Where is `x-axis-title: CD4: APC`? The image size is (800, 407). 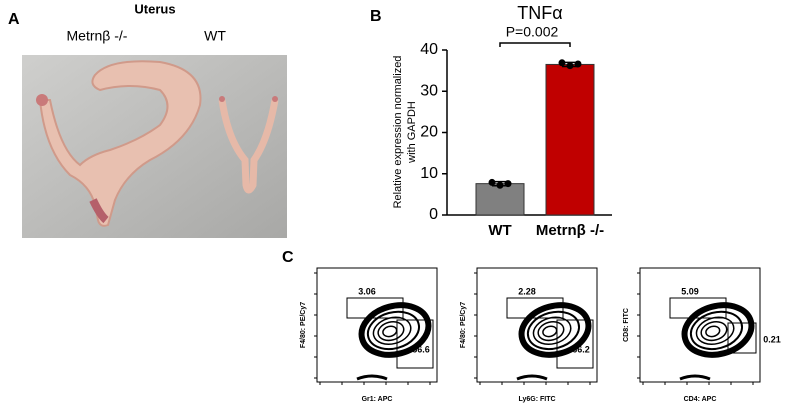
x-axis-title: CD4: APC is located at coordinates (700, 399).